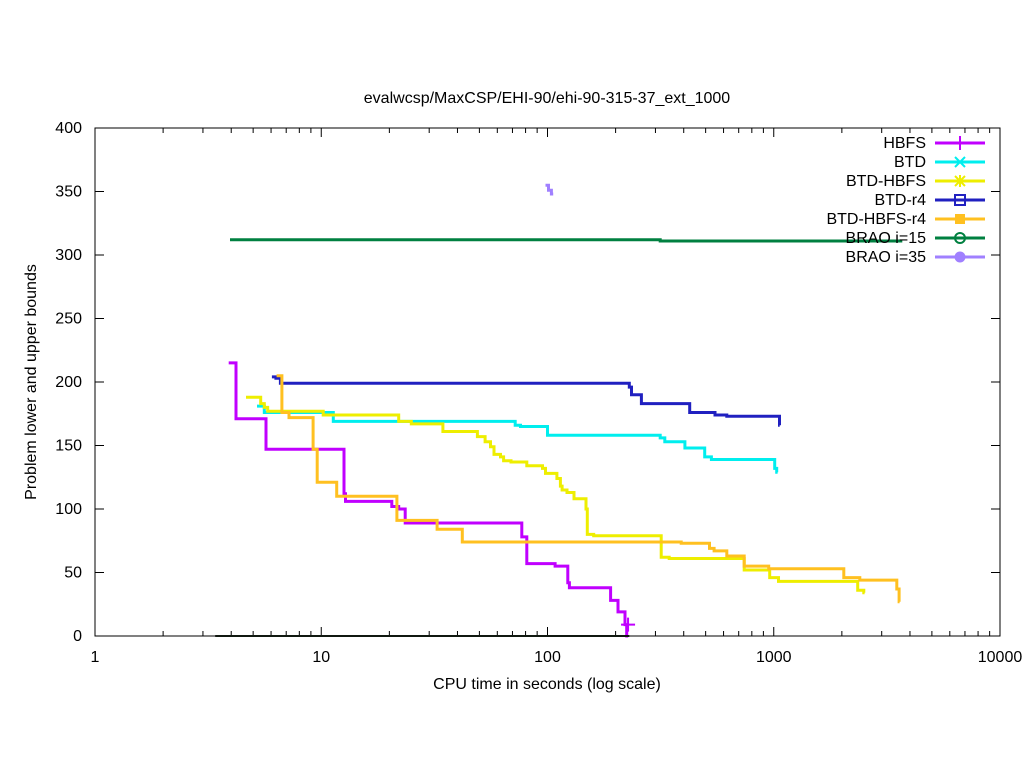 The height and width of the screenshot is (768, 1024). What do you see at coordinates (68, 382) in the screenshot?
I see `y-tick-label: 200` at bounding box center [68, 382].